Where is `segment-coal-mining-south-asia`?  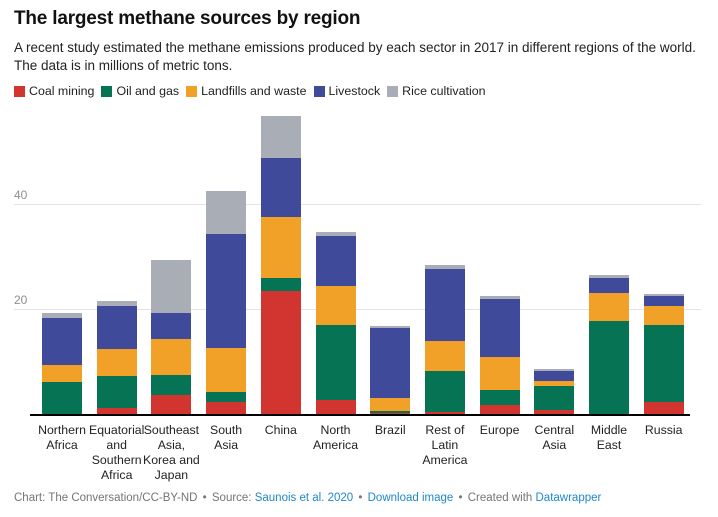
segment-coal-mining-south-asia is located at coordinates (226, 408).